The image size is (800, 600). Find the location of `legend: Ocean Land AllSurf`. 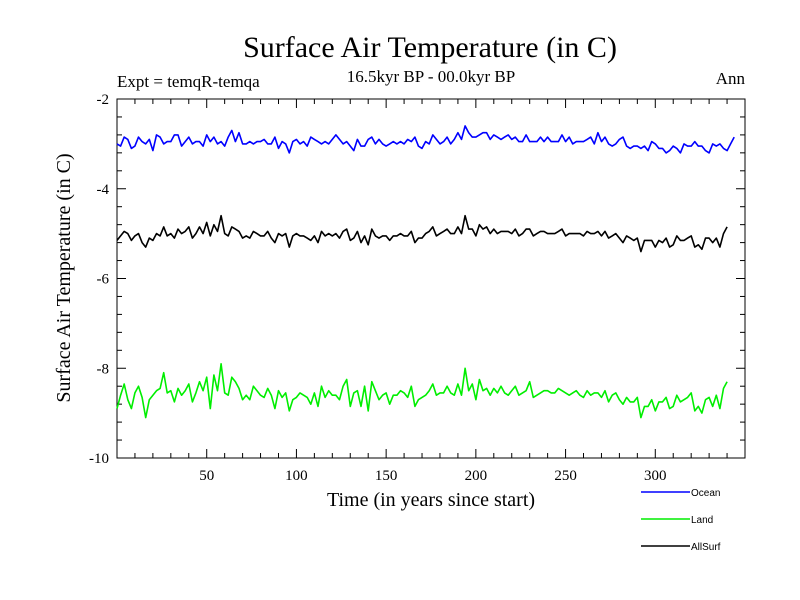

legend: Ocean Land AllSurf is located at coordinates (681, 520).